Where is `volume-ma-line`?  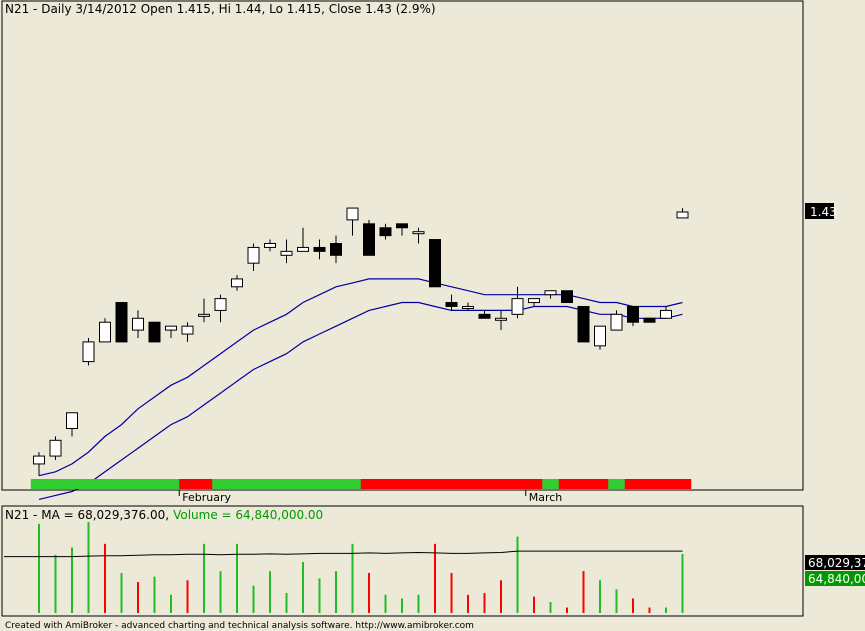
volume-ma-line is located at coordinates (343, 554).